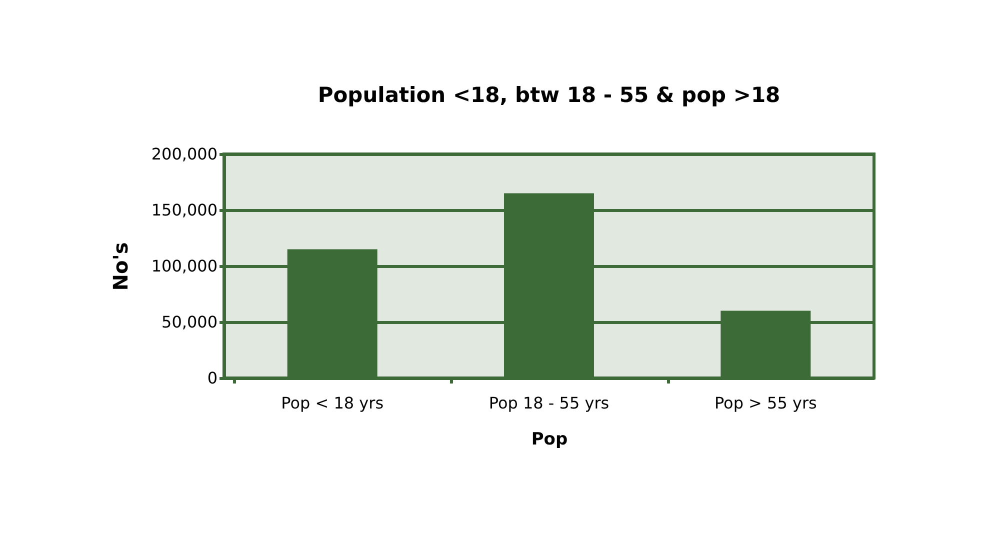  Describe the element at coordinates (549, 403) in the screenshot. I see `x-tick-label: Pop 18 - 55 yrs` at that location.